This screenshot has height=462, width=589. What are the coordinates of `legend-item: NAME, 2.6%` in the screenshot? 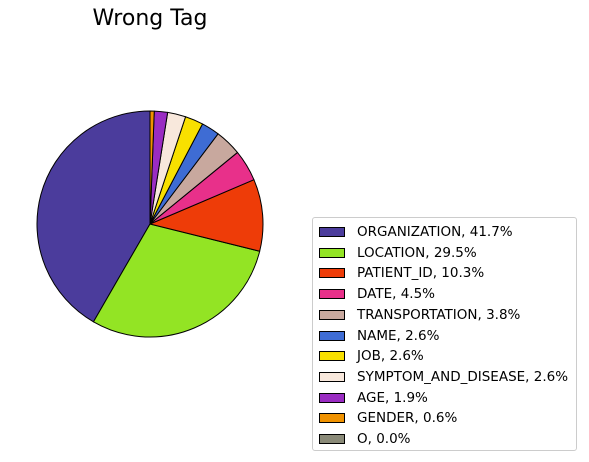 It's located at (379, 336).